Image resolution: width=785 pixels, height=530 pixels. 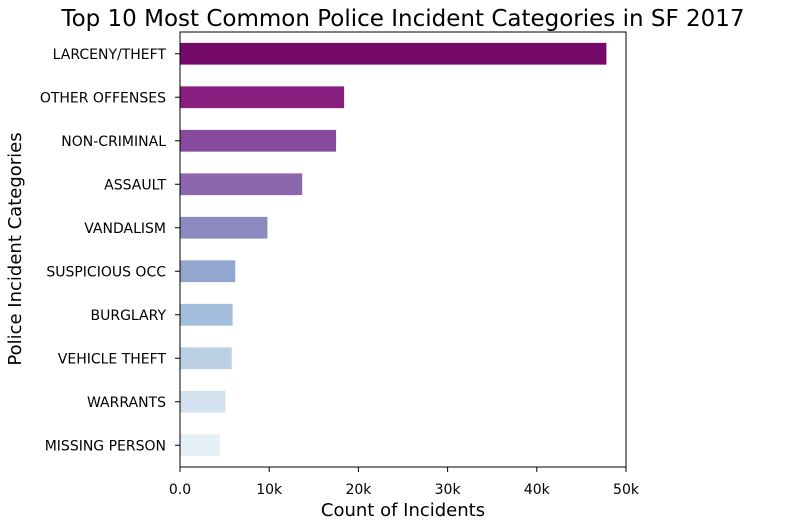 I want to click on y-tick-label: WARRANTS, so click(x=126, y=403).